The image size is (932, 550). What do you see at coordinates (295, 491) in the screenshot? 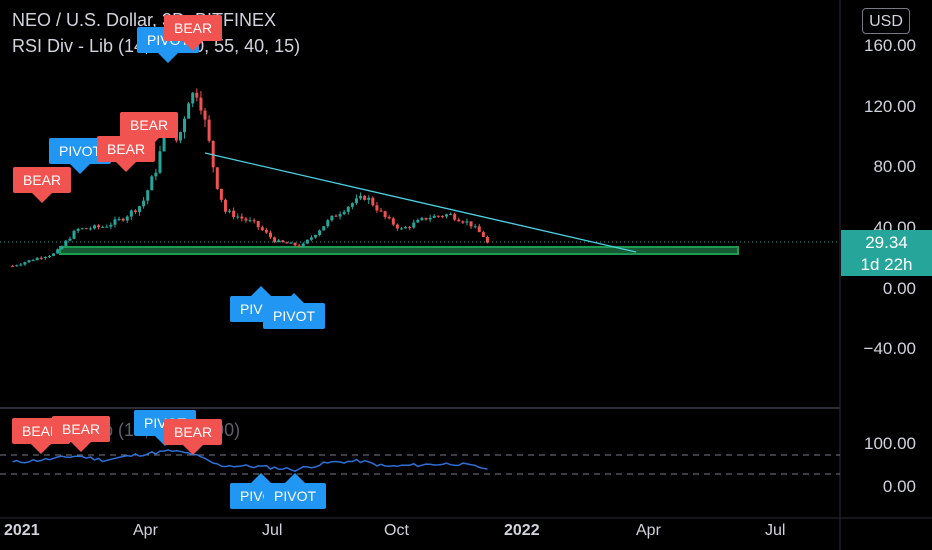
I see `rsi-pivot-signal-tag: PIVOT` at bounding box center [295, 491].